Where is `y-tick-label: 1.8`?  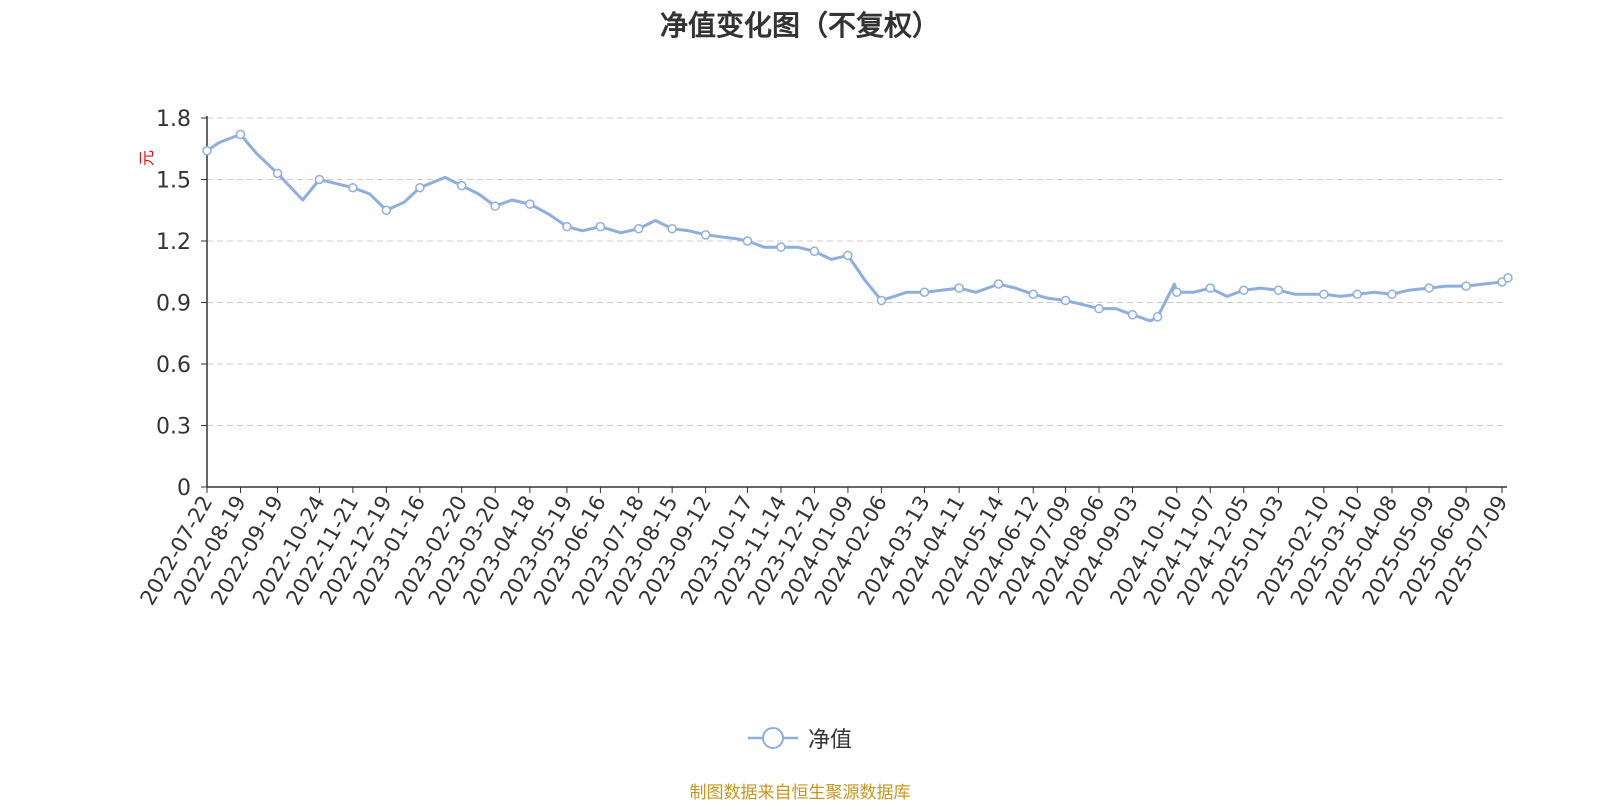
y-tick-label: 1.8 is located at coordinates (173, 119).